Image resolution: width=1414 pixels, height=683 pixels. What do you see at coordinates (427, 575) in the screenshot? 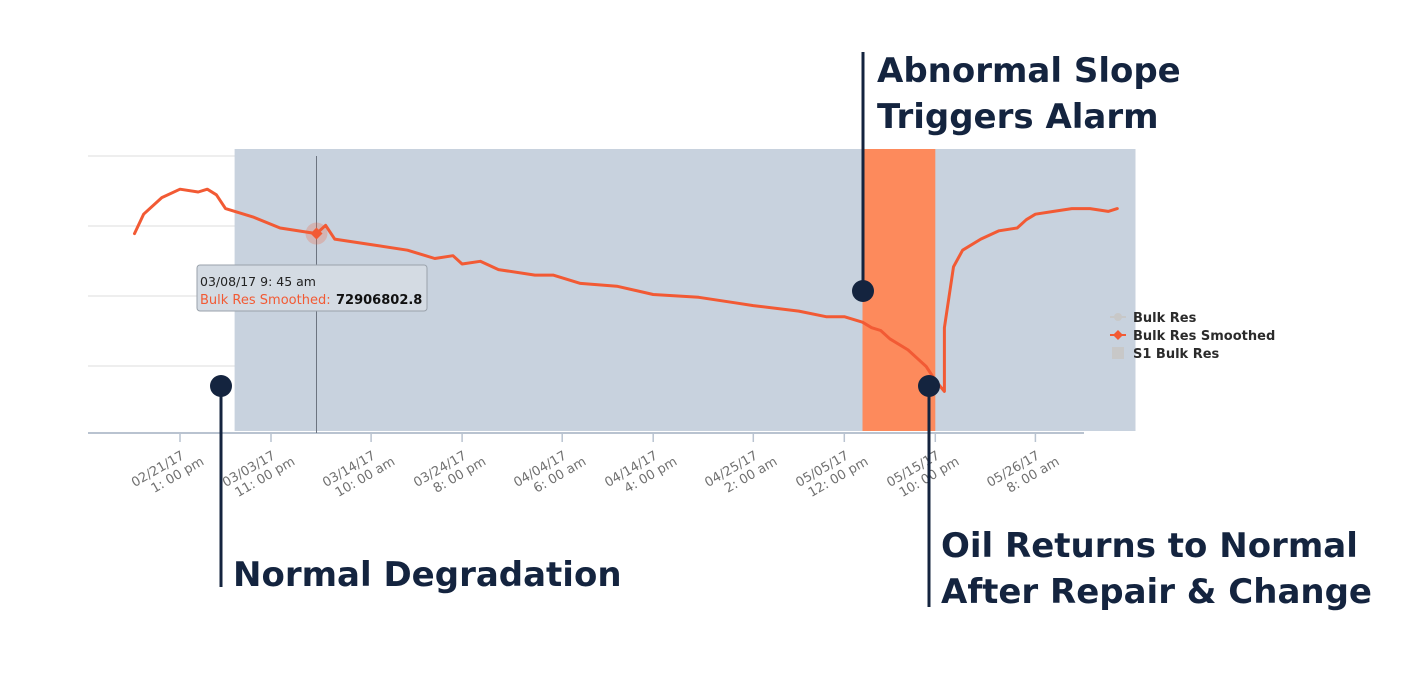
I see `annotation-normal-text: Normal Degradation` at bounding box center [427, 575].